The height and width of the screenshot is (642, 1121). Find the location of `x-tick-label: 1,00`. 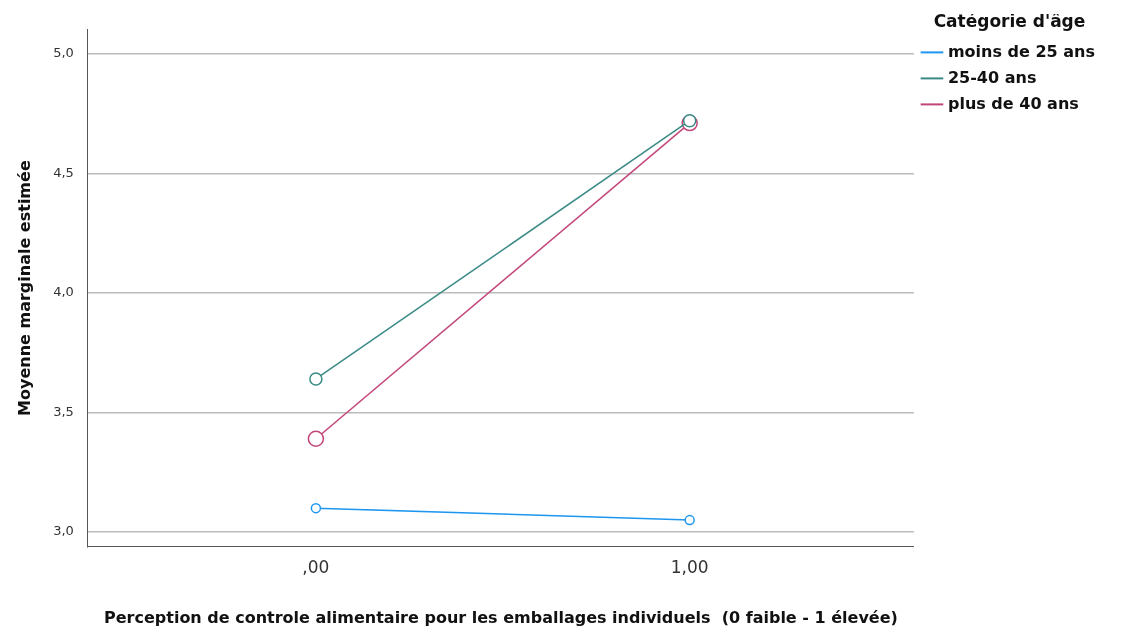

x-tick-label: 1,00 is located at coordinates (689, 567).